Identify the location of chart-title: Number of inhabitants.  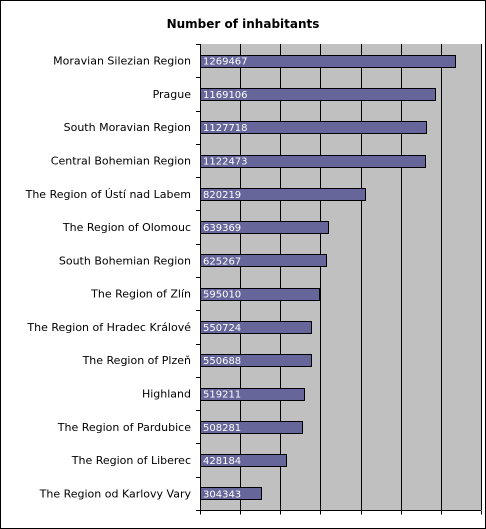
(243, 24).